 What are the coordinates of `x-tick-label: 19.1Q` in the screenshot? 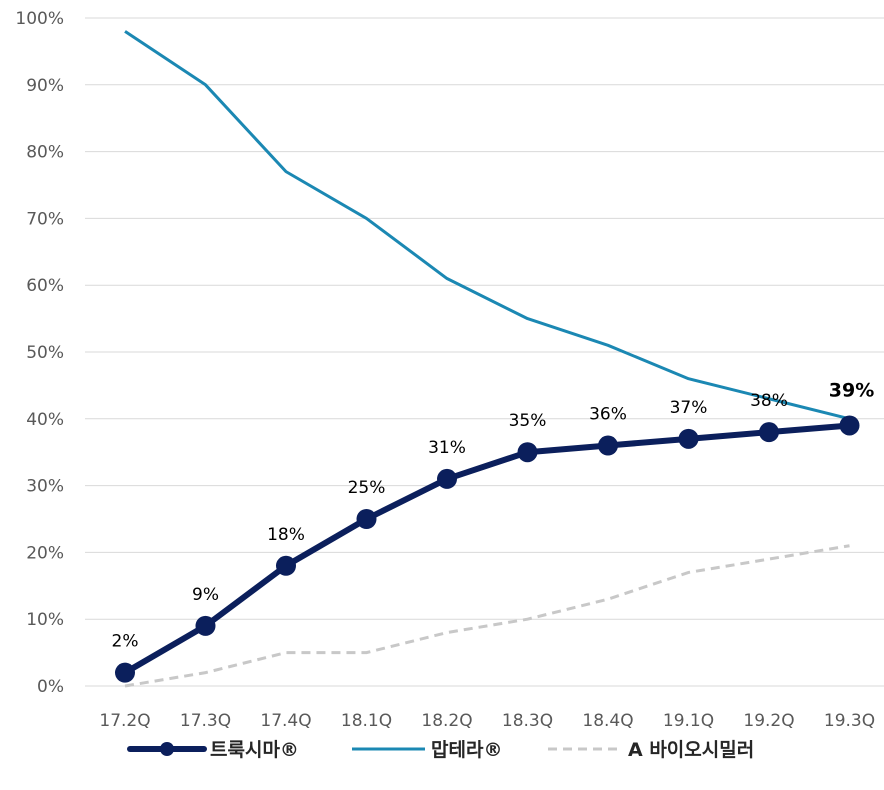 It's located at (688, 721).